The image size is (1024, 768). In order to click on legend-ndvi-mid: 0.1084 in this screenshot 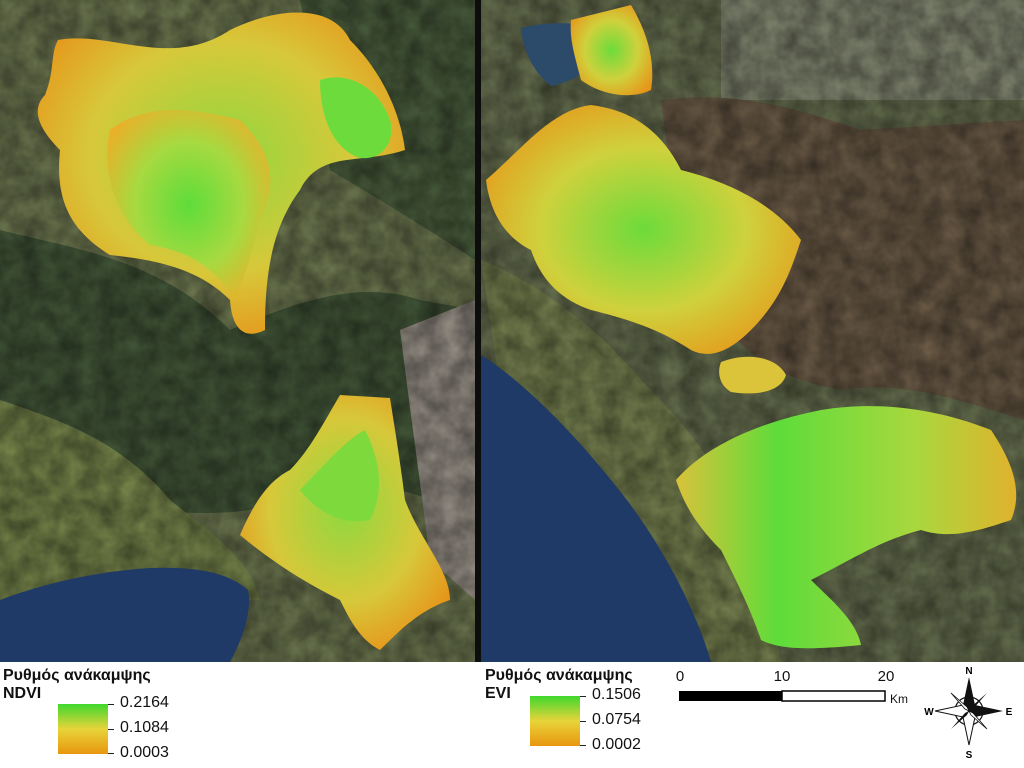, I will do `click(144, 727)`.